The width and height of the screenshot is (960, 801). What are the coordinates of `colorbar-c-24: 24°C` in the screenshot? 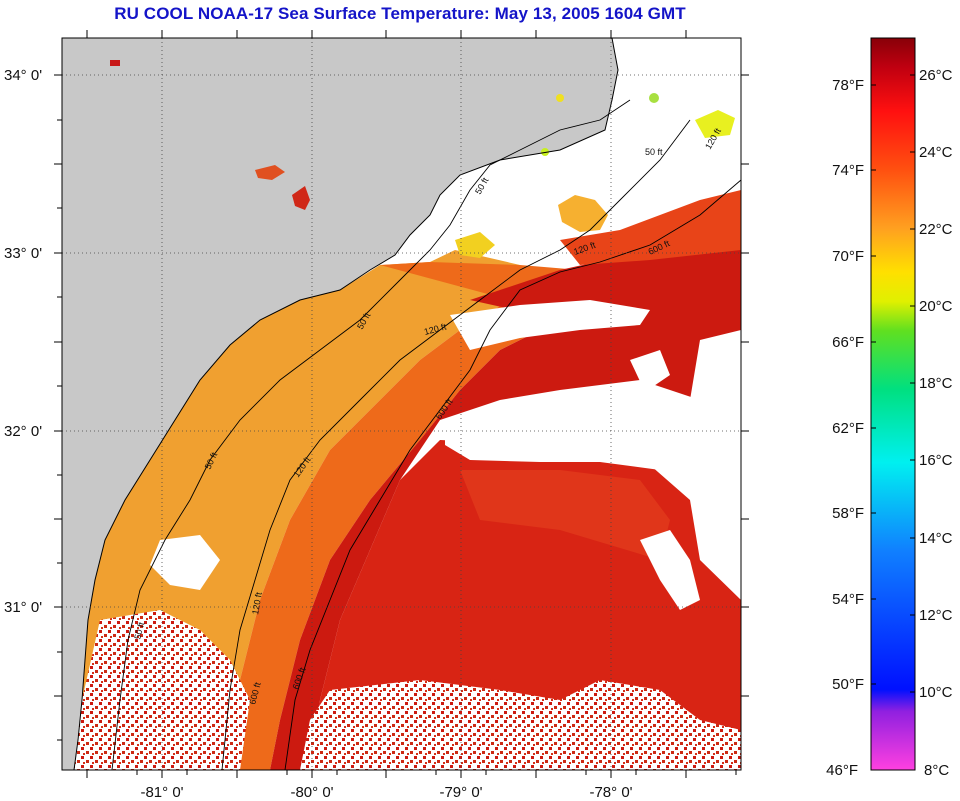 It's located at (936, 152).